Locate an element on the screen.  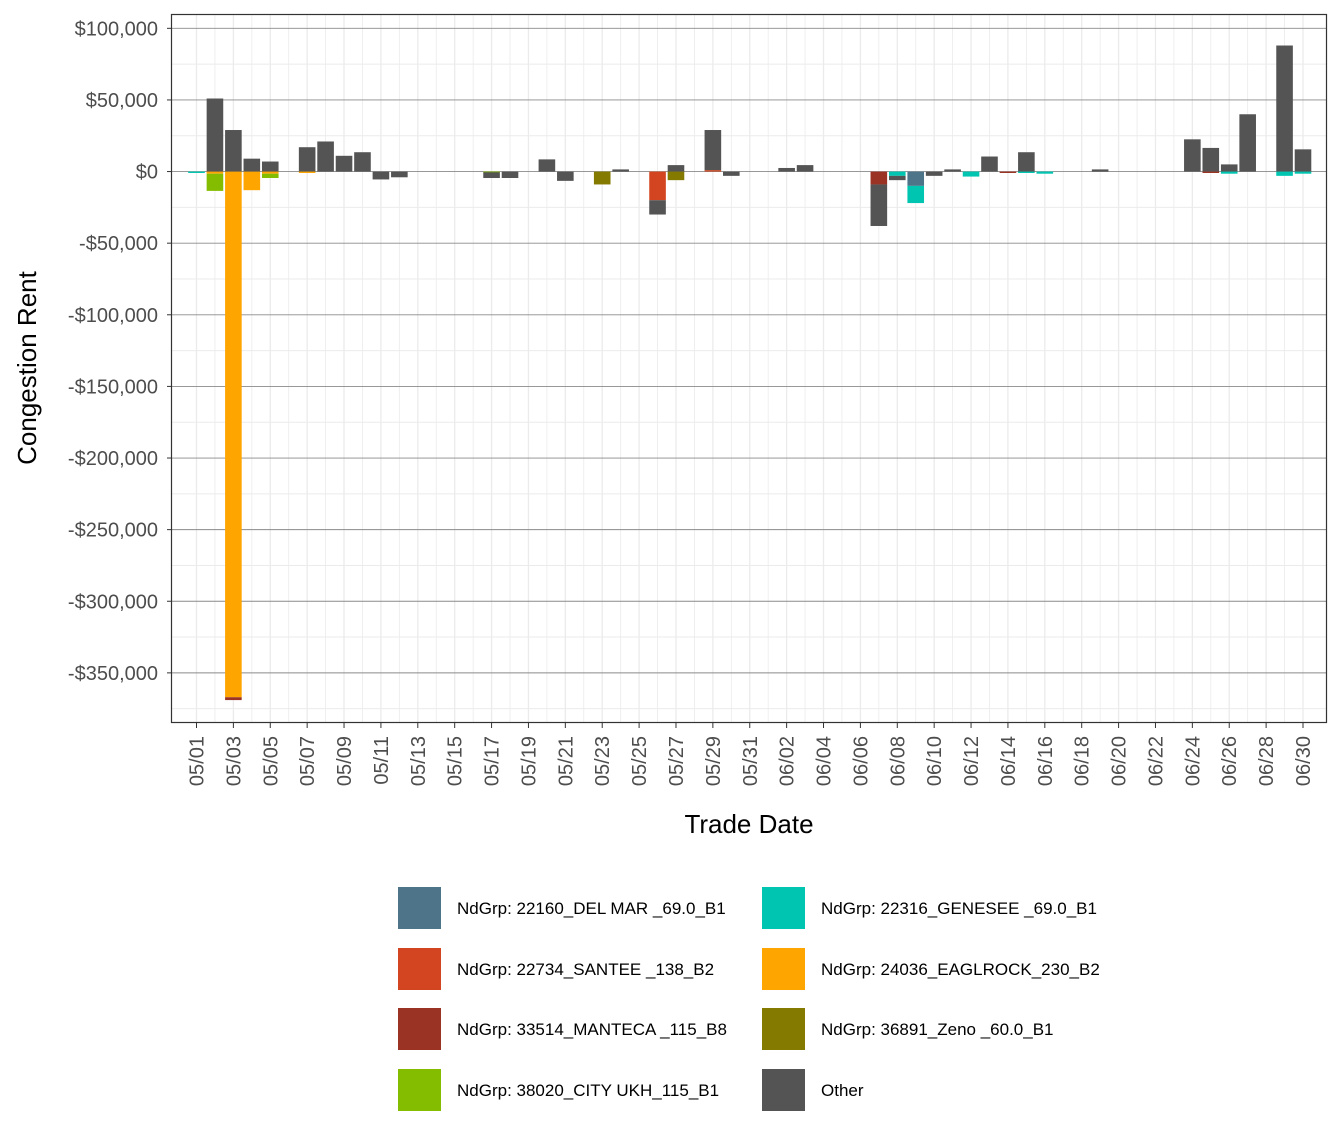
x-tick-label: 06/18 is located at coordinates (1083, 761).